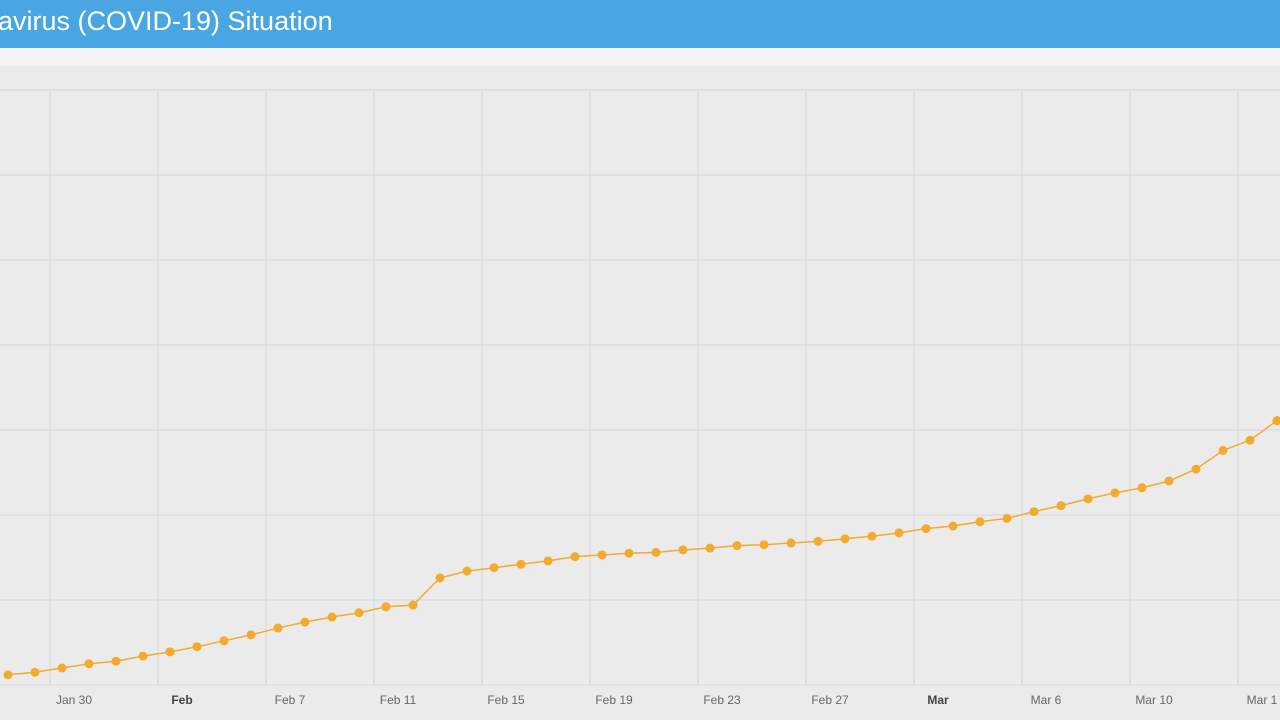  I want to click on x-tick-label: Feb 27, so click(830, 700).